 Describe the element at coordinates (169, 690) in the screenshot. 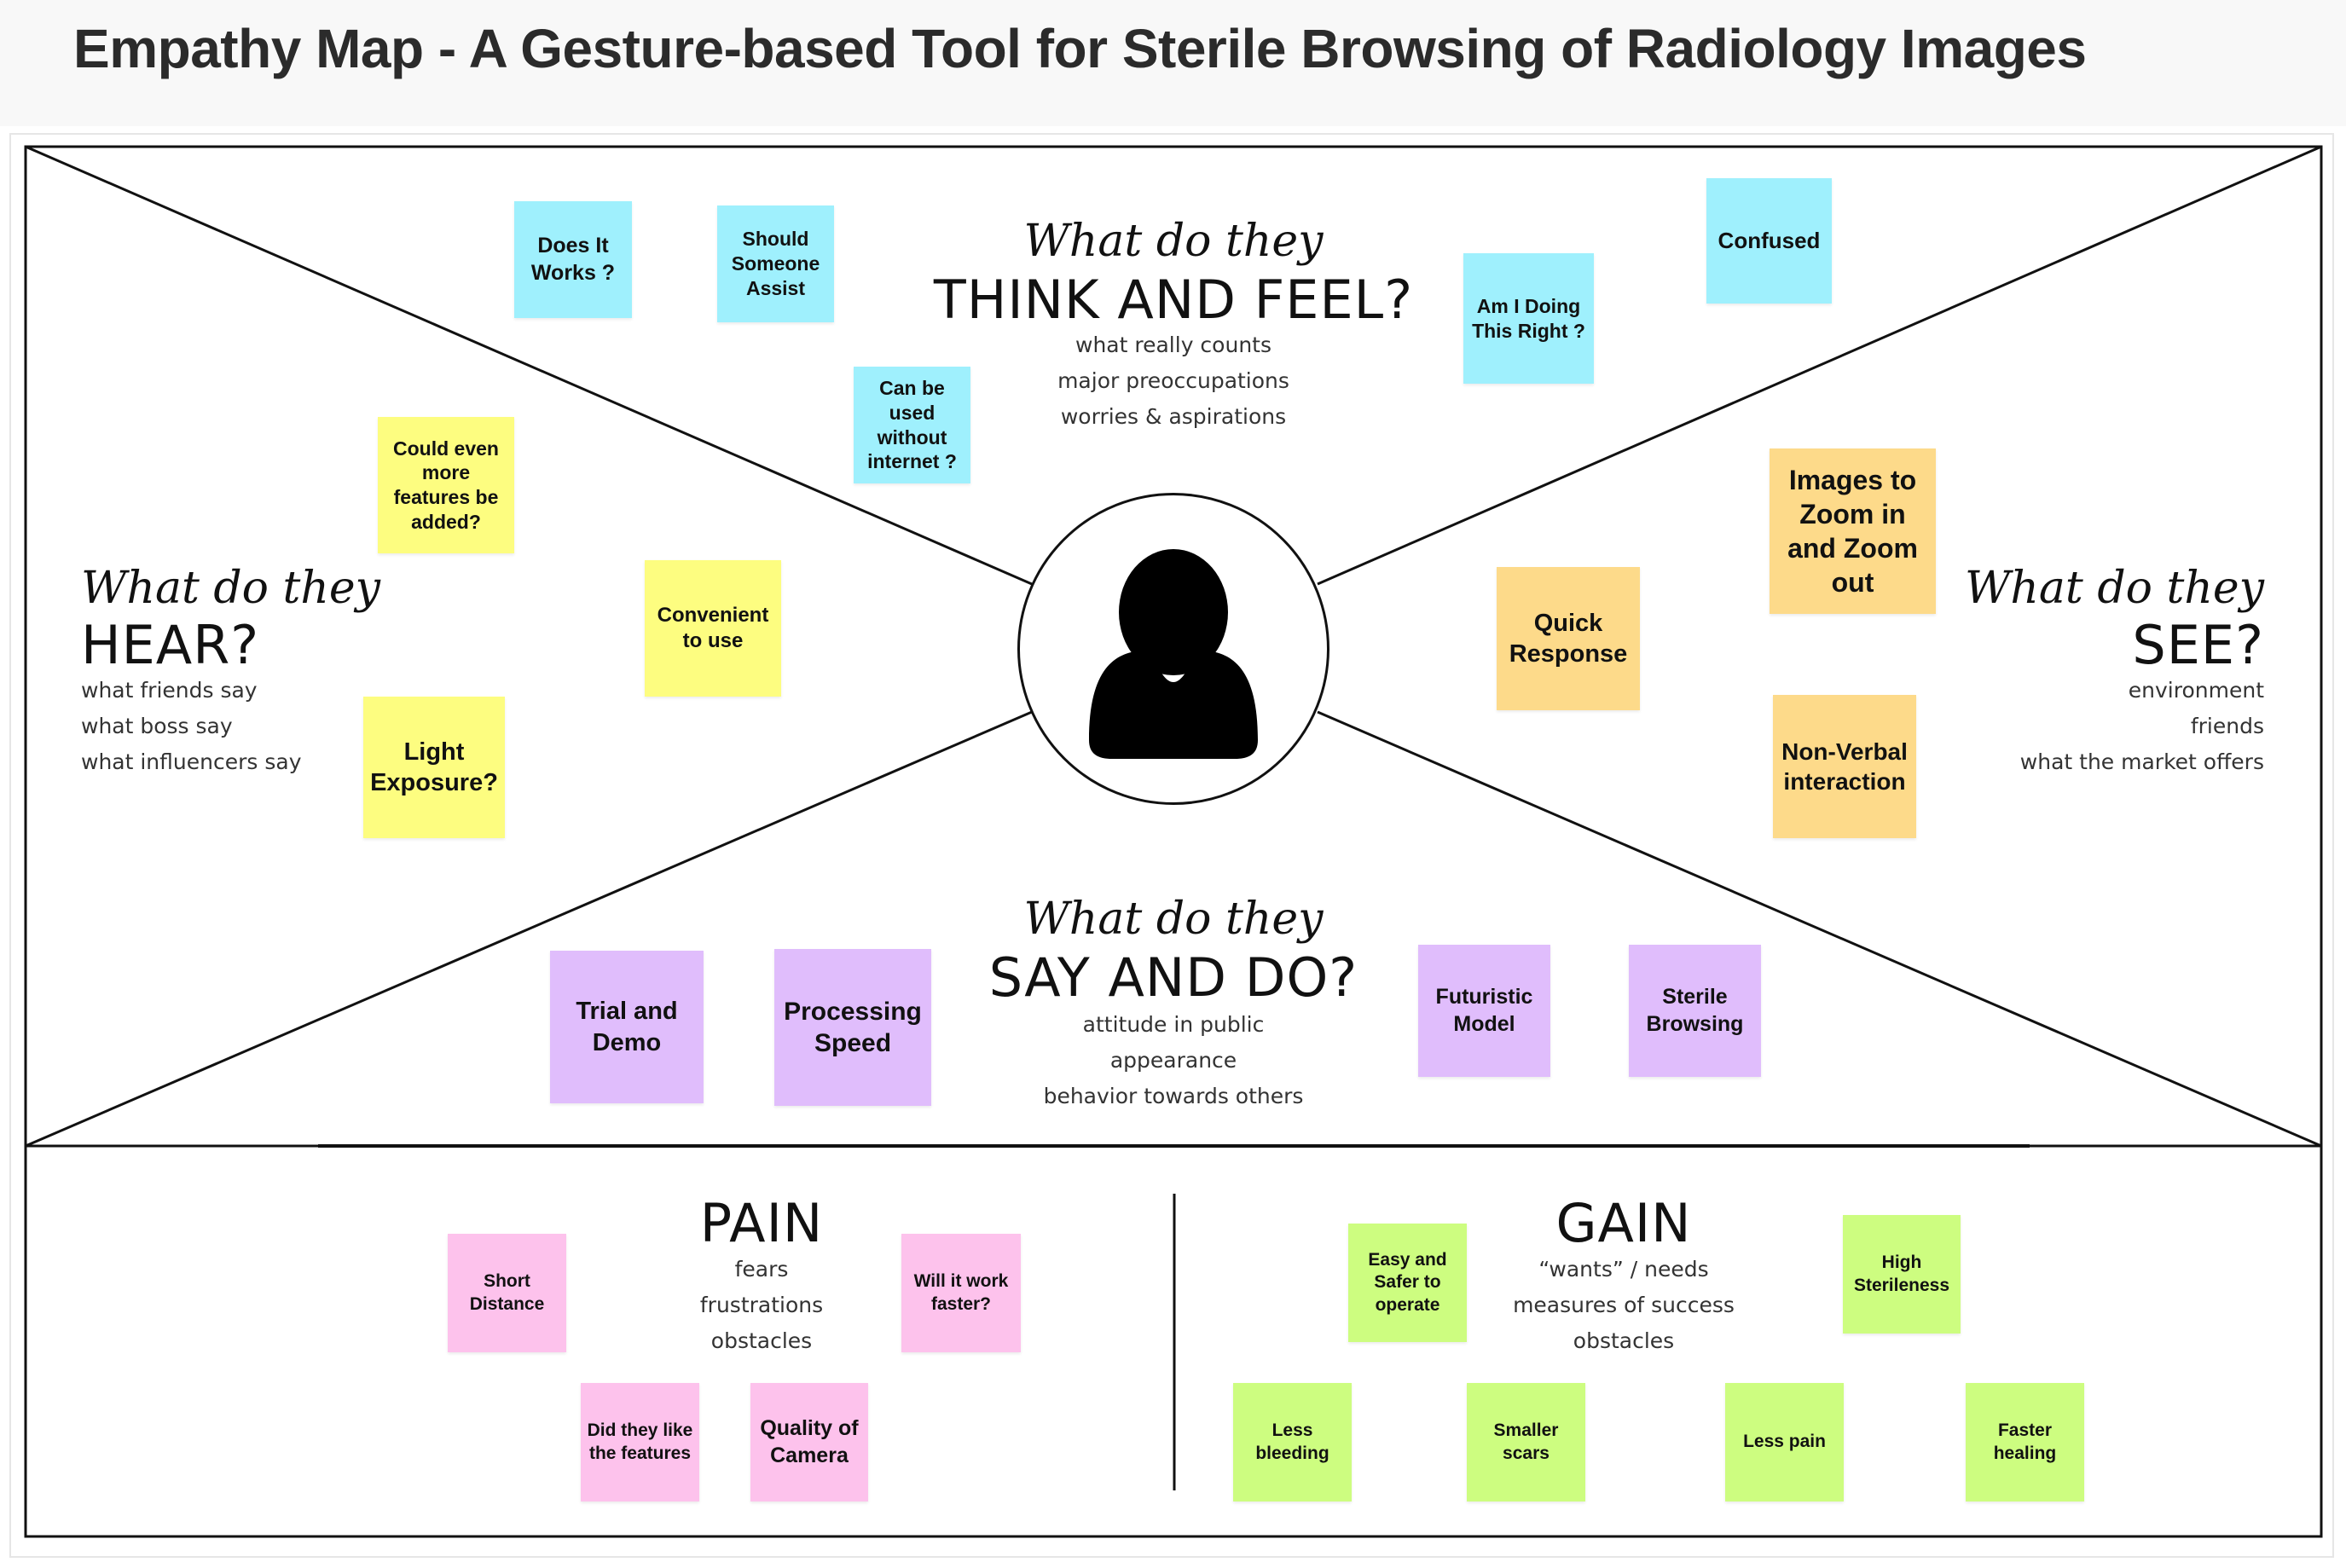

I see `hear-line-1: what friends say` at that location.